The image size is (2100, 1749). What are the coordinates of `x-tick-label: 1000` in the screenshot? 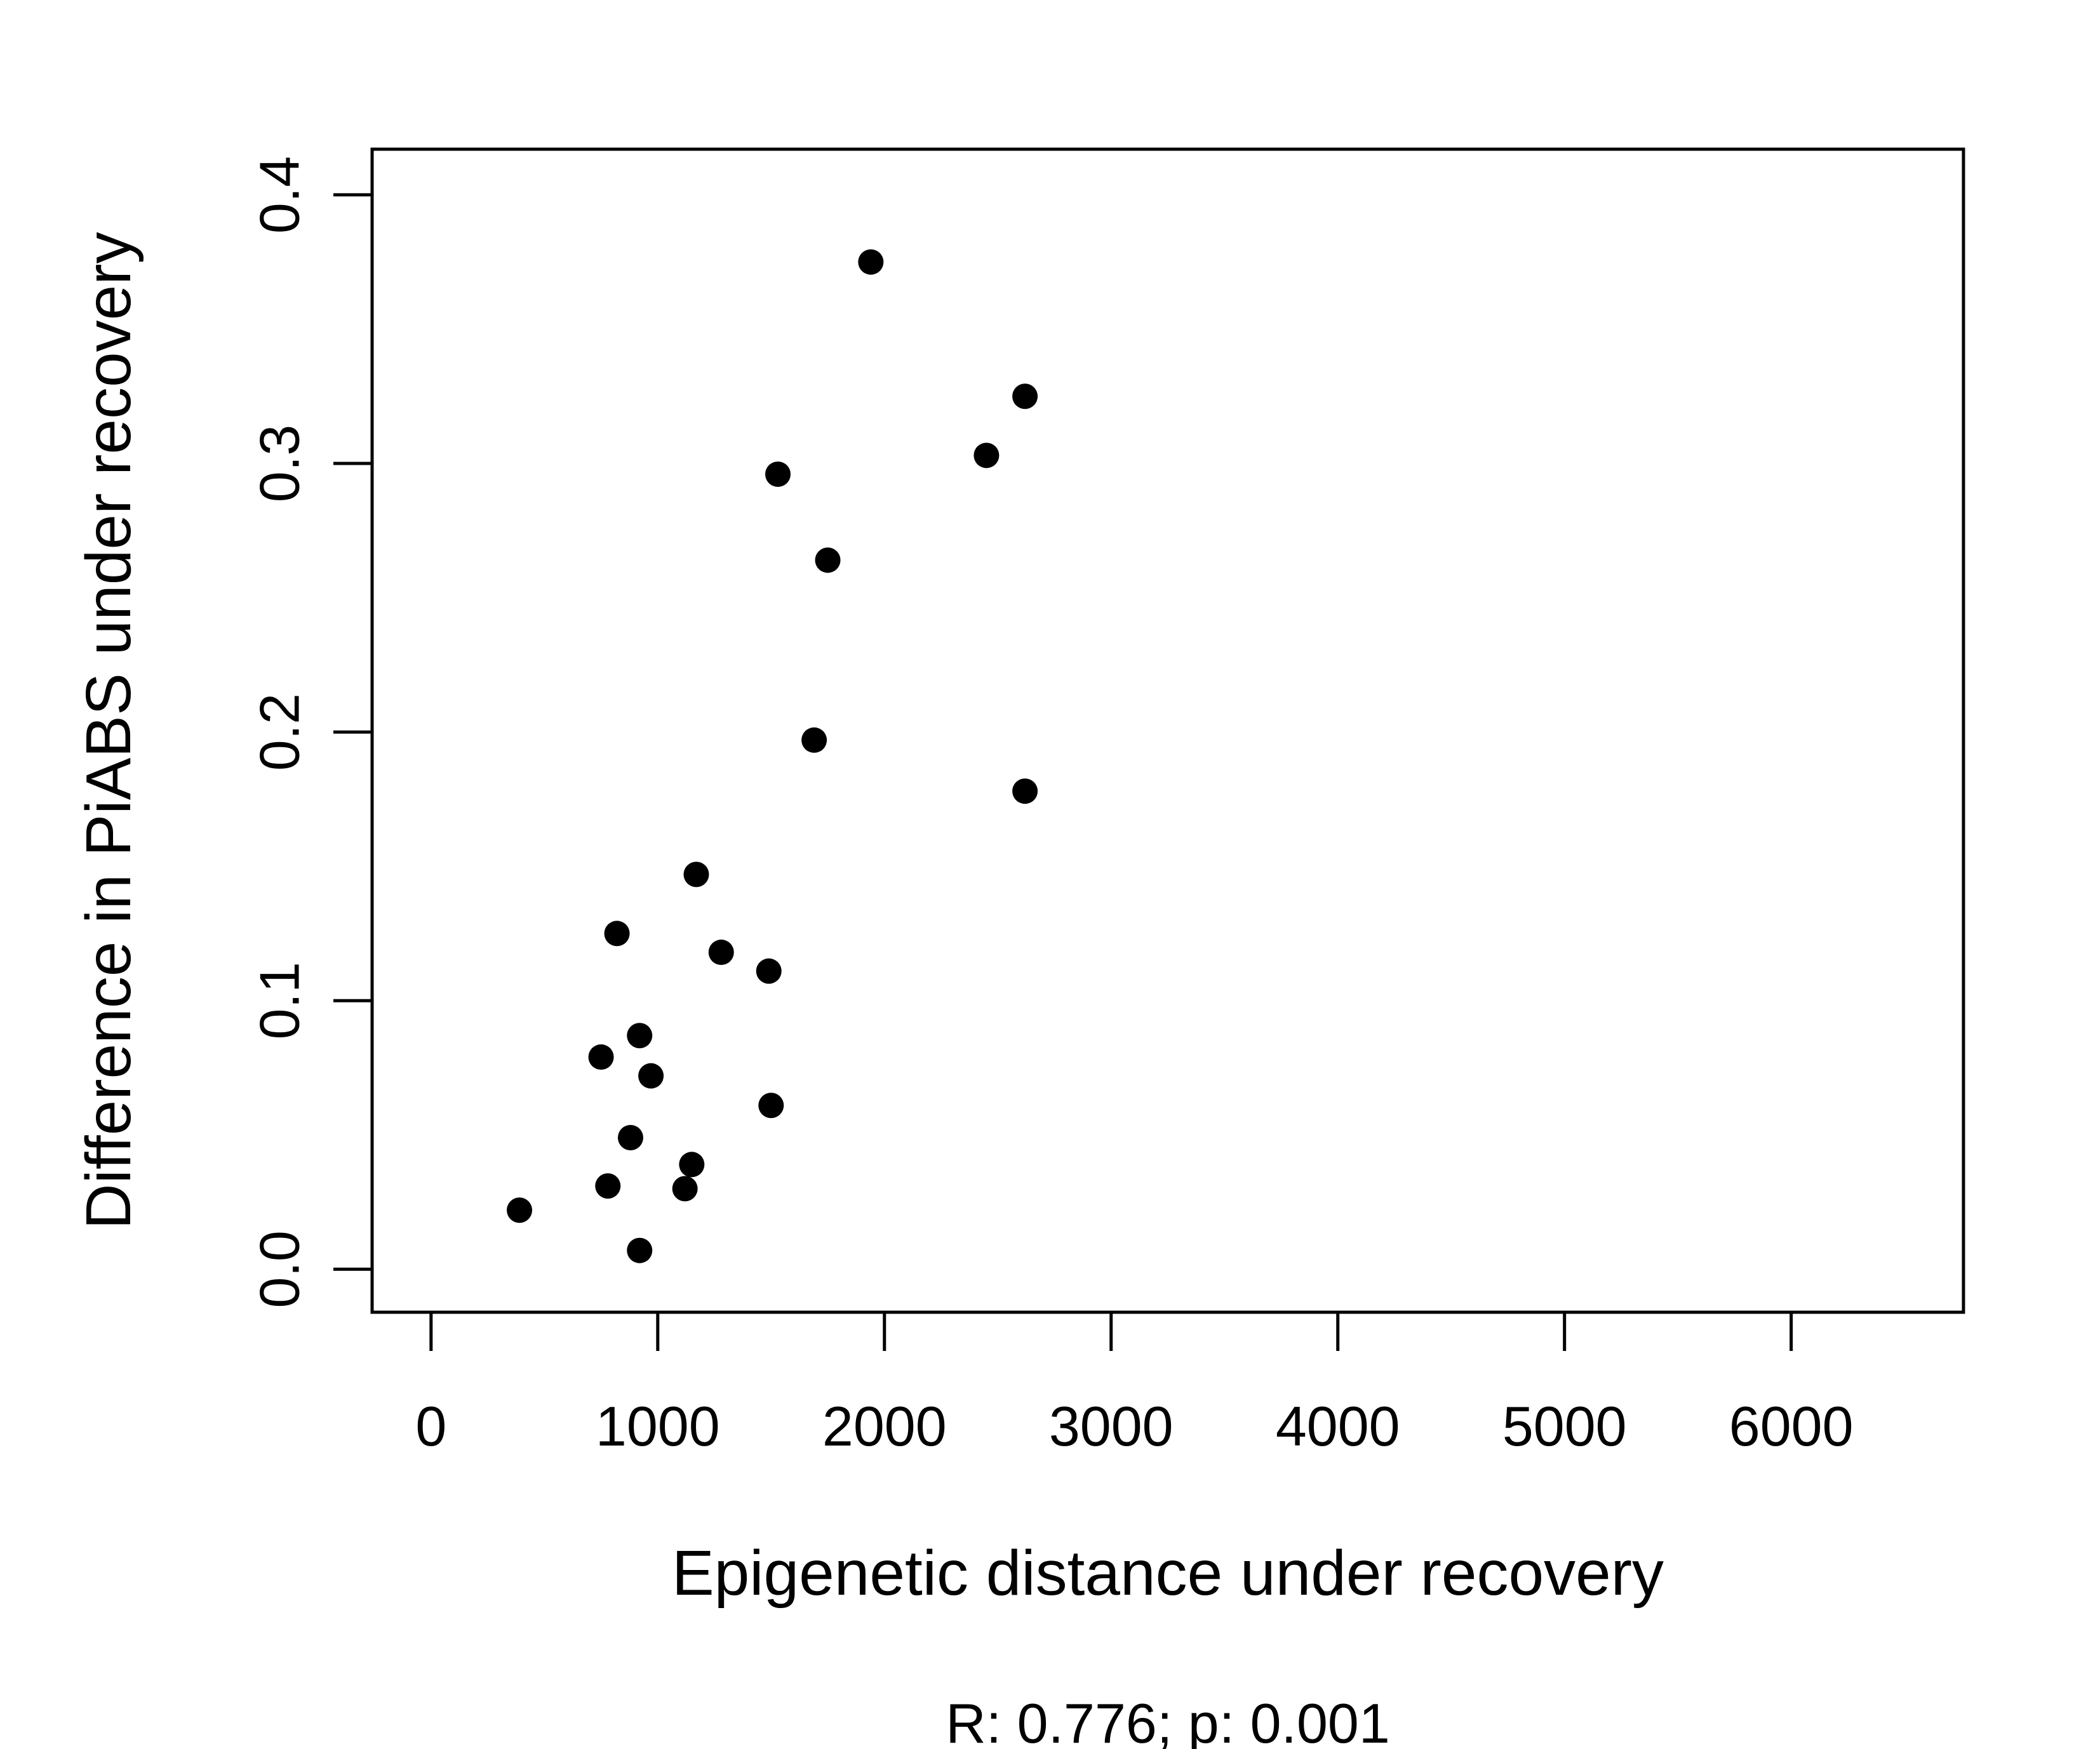 It's located at (658, 1426).